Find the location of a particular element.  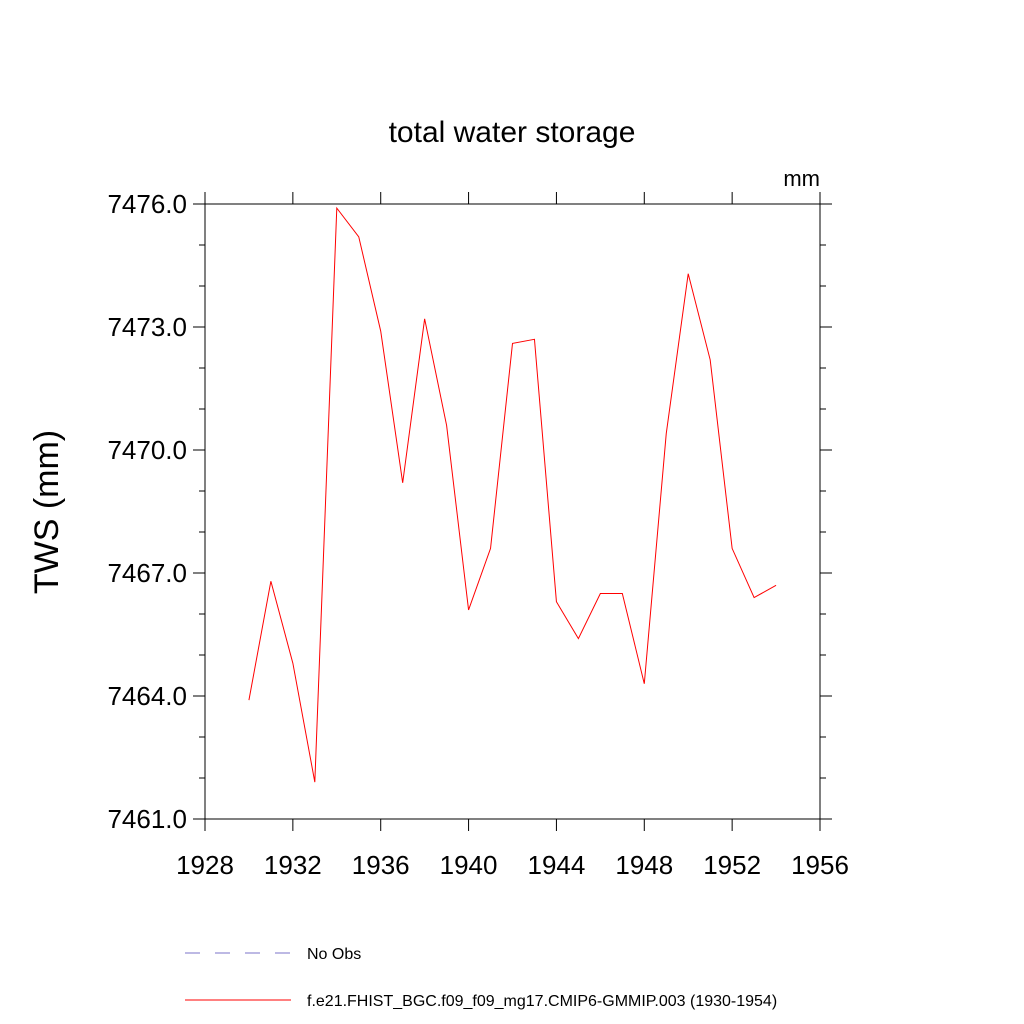

x-tick-label: 1952 is located at coordinates (732, 865).